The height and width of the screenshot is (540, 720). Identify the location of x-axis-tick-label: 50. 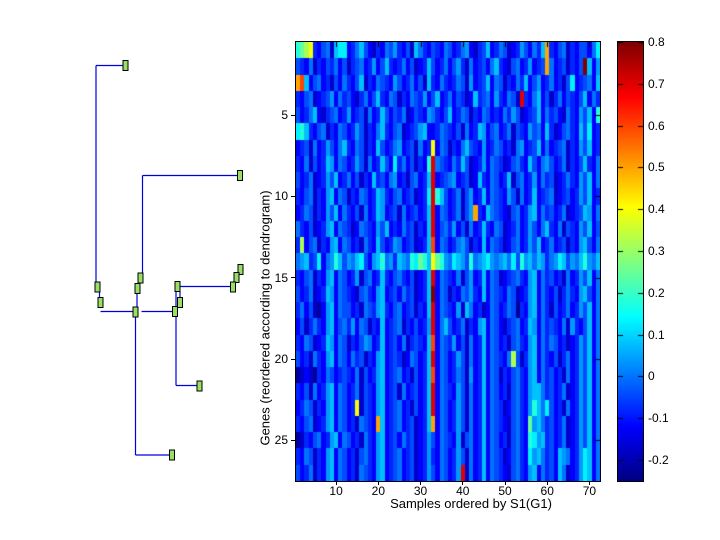
(505, 491).